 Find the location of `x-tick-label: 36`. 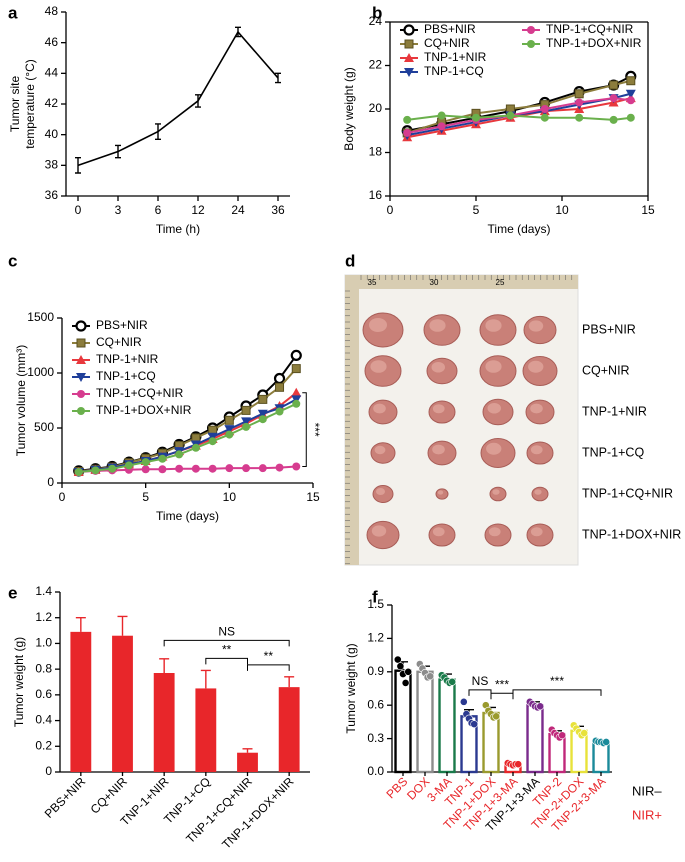

x-tick-label: 36 is located at coordinates (278, 210).